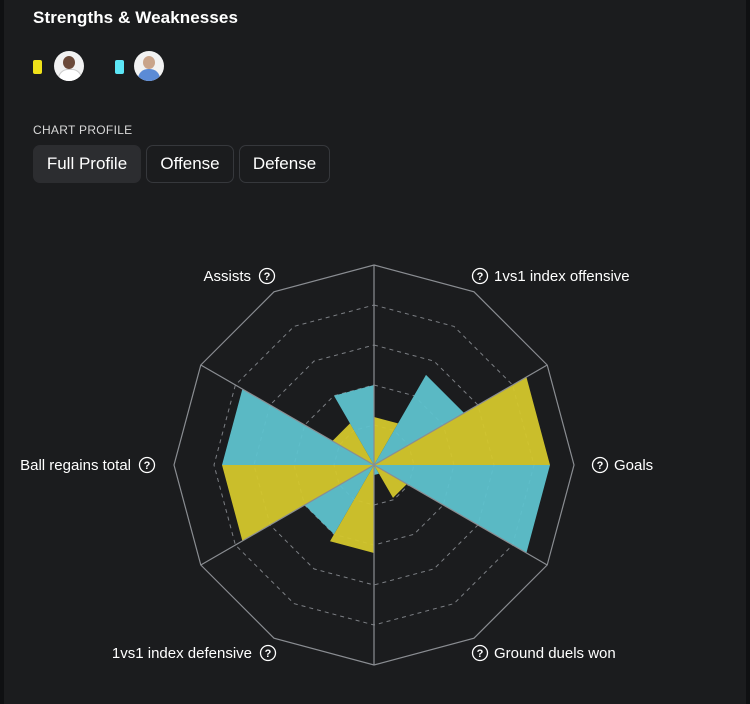  I want to click on wedge-s1-1vs1-index-offensive, so click(462, 421).